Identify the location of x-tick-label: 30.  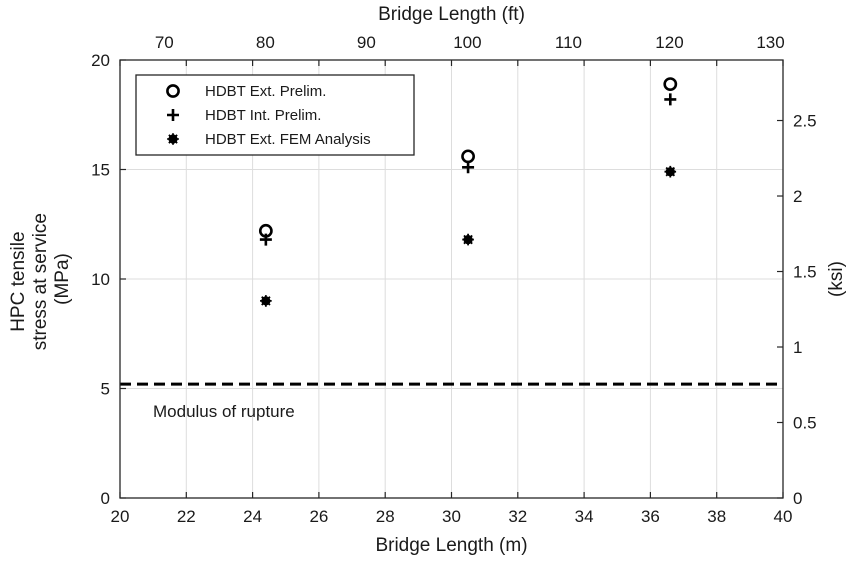
(451, 516).